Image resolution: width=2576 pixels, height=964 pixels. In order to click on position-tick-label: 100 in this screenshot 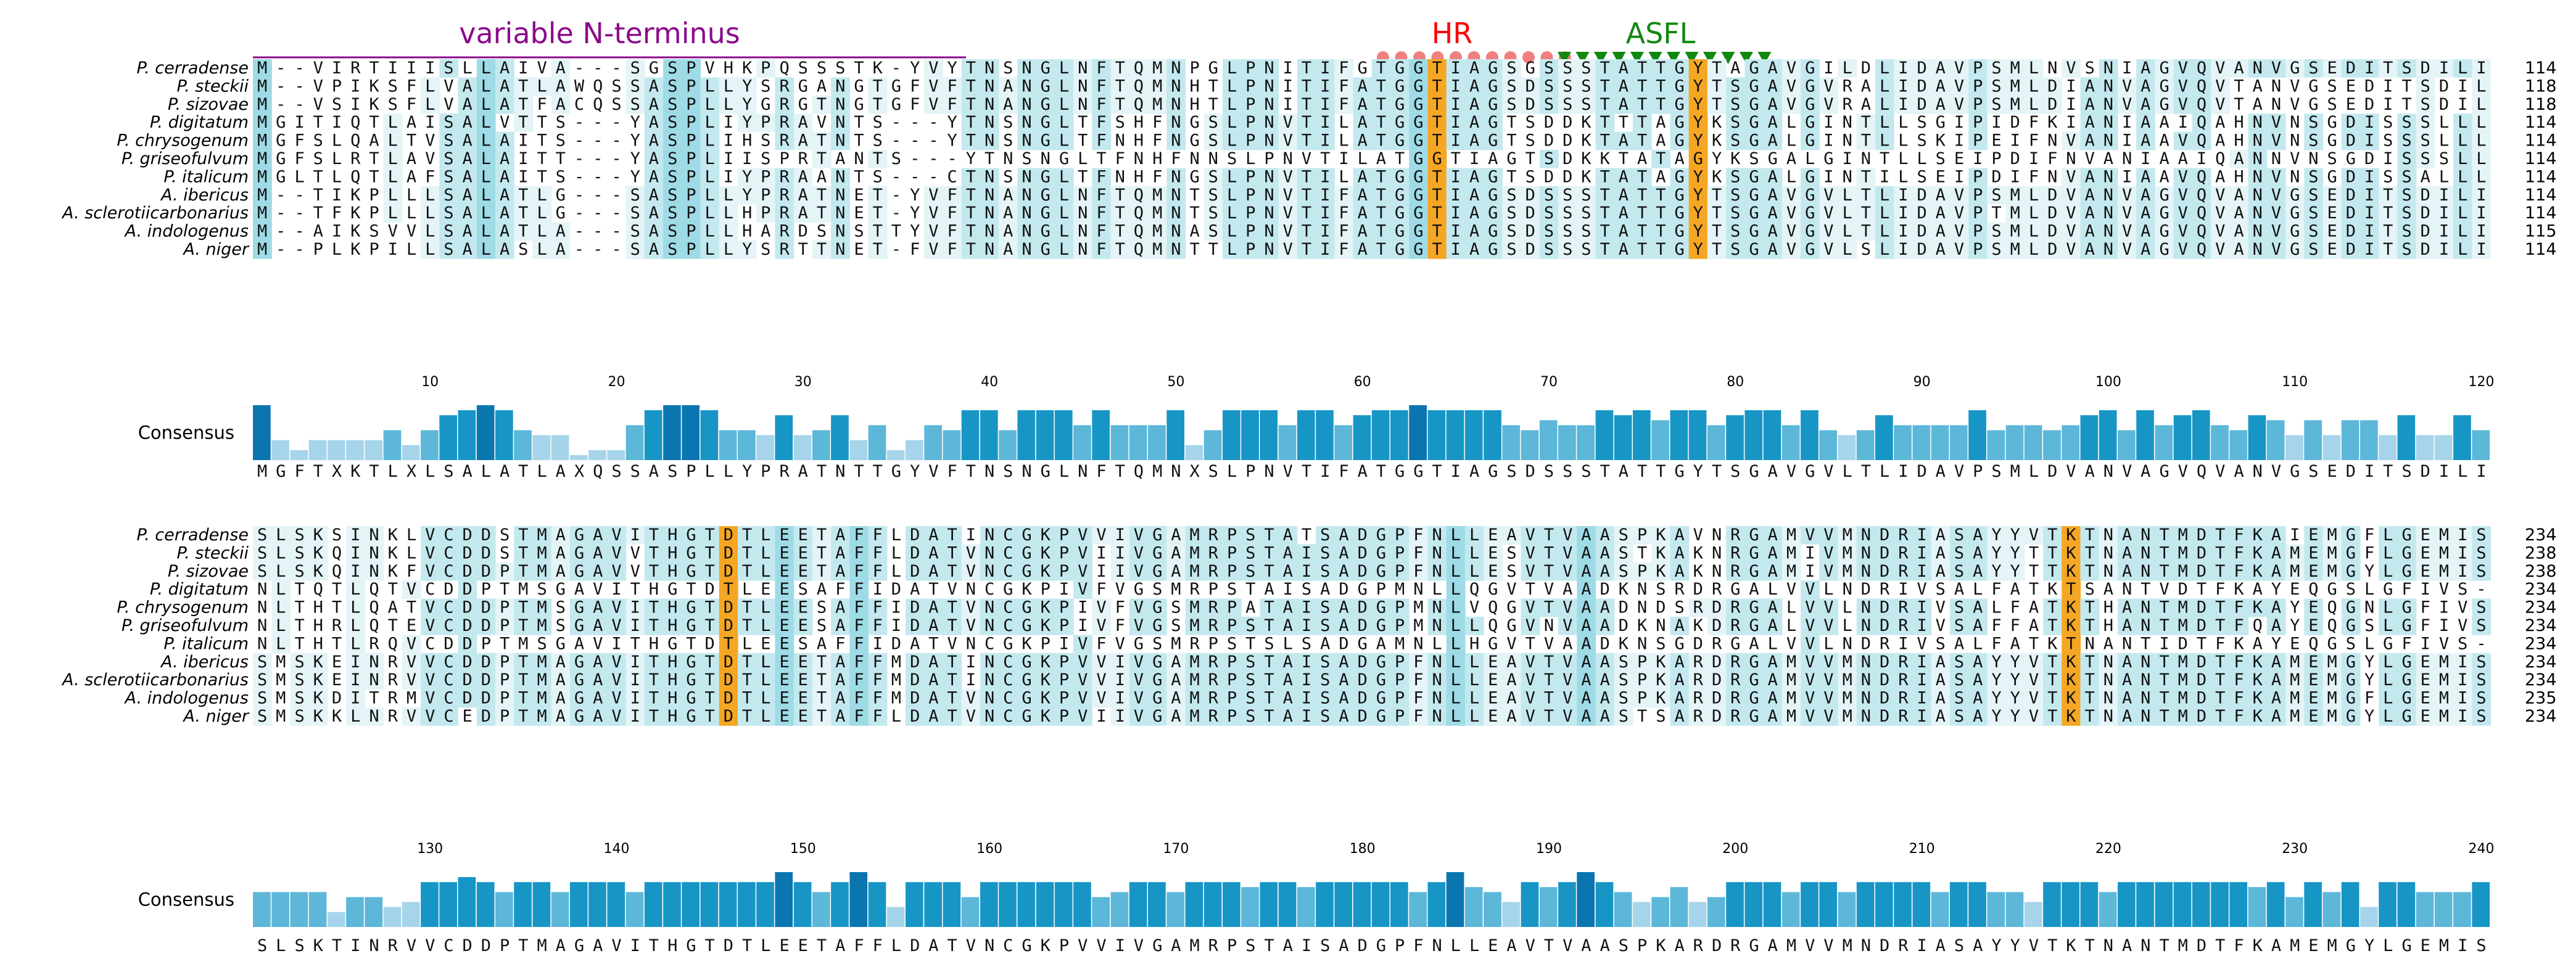, I will do `click(2108, 382)`.